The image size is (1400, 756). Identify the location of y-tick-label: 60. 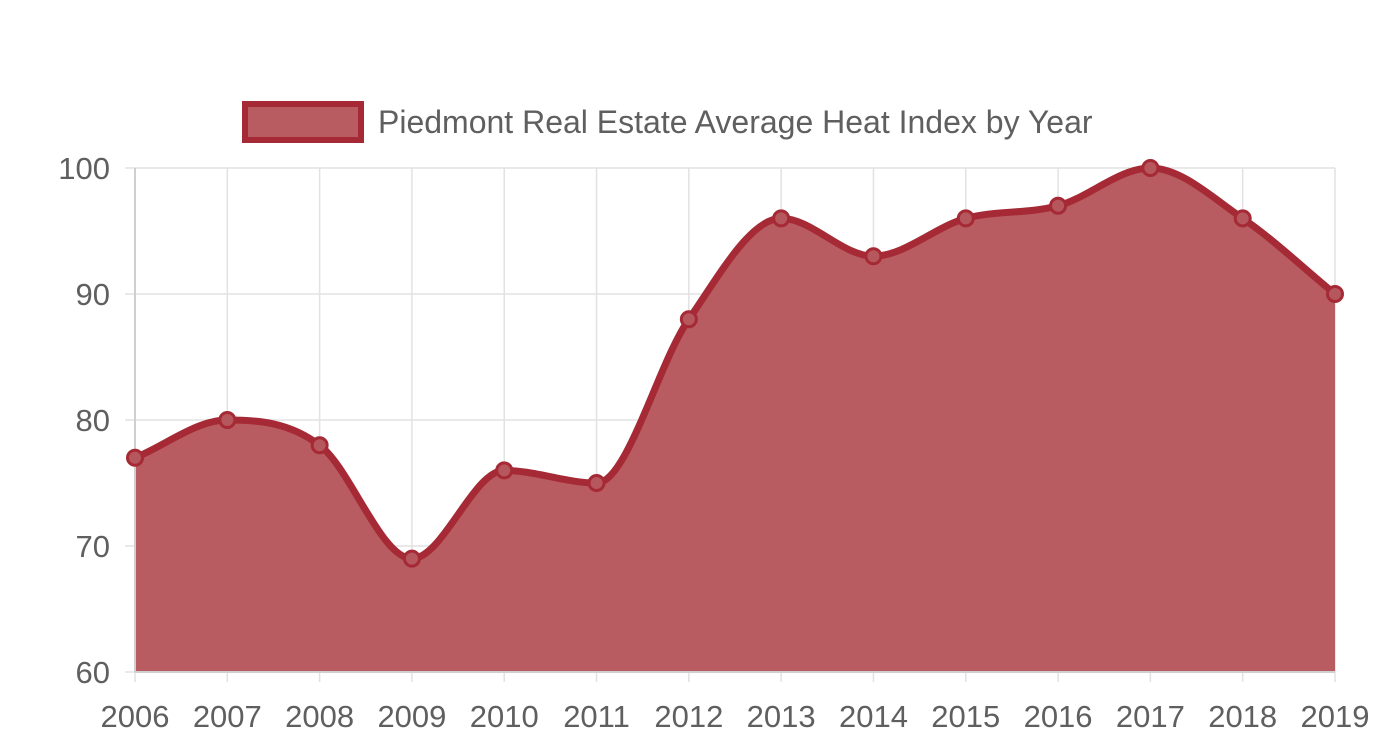
(93, 672).